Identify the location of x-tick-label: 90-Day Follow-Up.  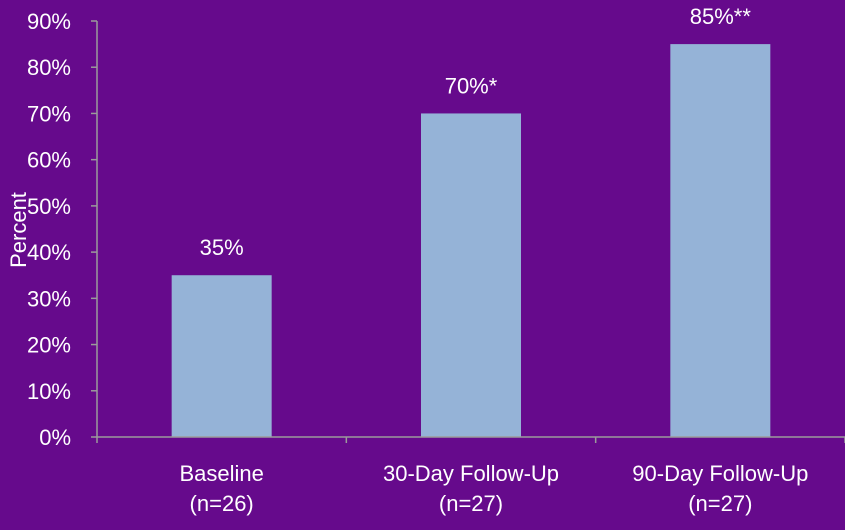
(720, 473).